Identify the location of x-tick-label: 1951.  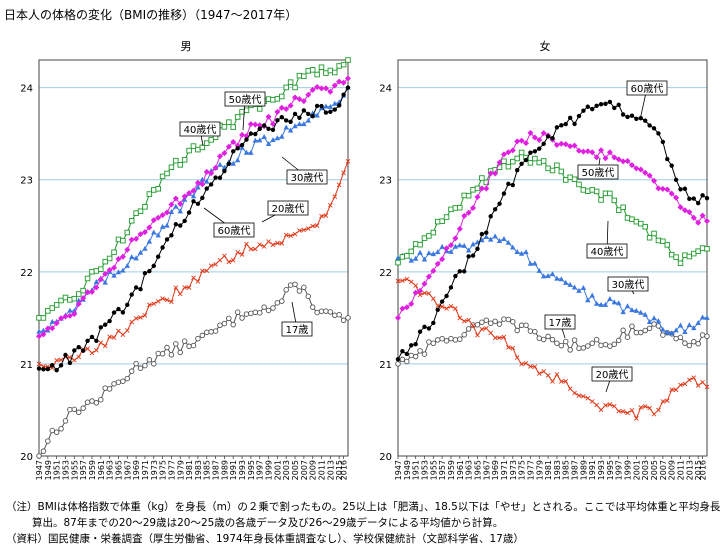
(416, 470).